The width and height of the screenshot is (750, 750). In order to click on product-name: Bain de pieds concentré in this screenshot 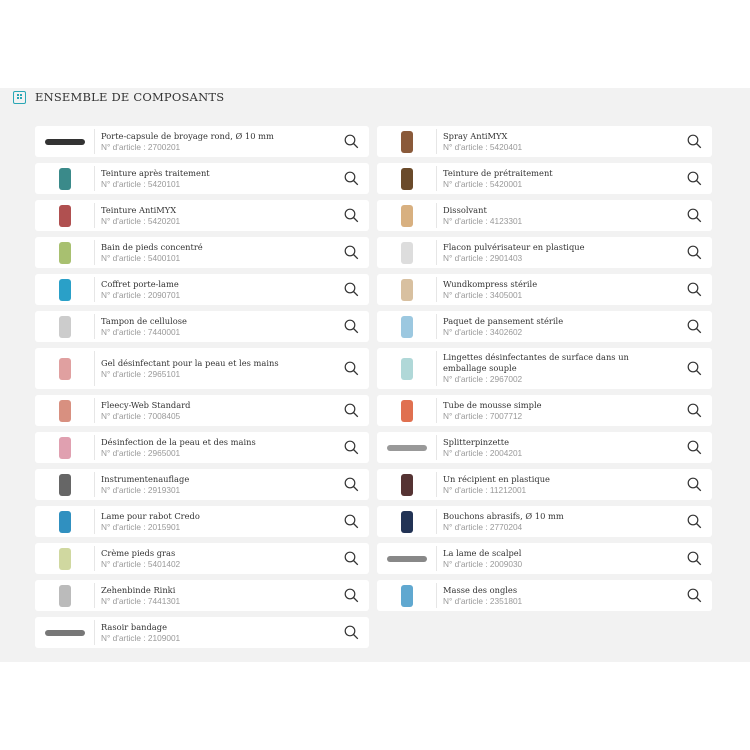, I will do `click(152, 246)`.